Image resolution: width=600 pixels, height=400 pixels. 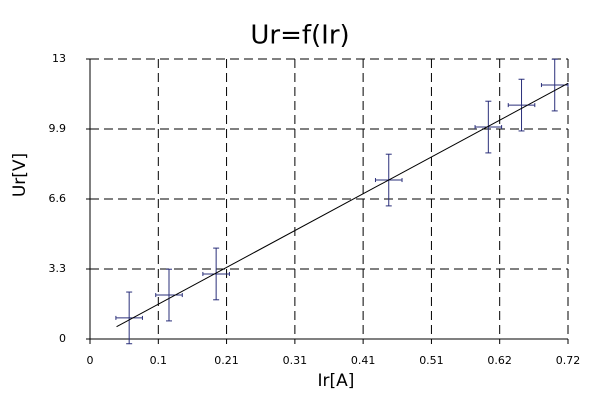 What do you see at coordinates (159, 360) in the screenshot?
I see `x-tick-label: 0.1` at bounding box center [159, 360].